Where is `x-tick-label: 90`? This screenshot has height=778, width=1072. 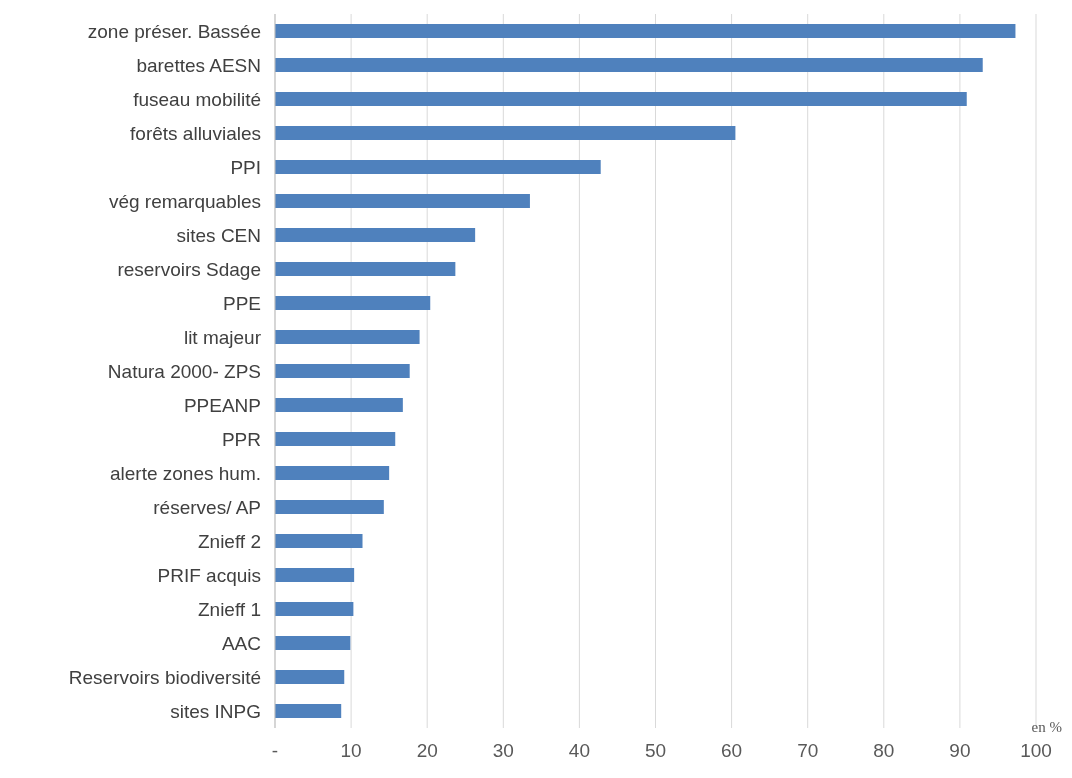
x-tick-label: 90 is located at coordinates (960, 751).